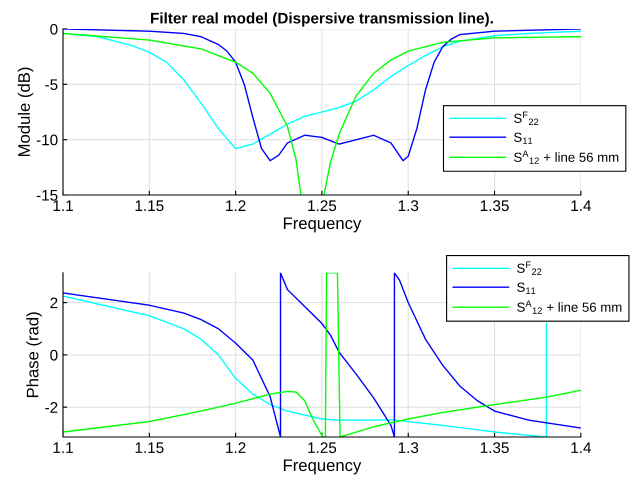 The width and height of the screenshot is (639, 488). What do you see at coordinates (51, 407) in the screenshot?
I see `y-tick-label: -2` at bounding box center [51, 407].